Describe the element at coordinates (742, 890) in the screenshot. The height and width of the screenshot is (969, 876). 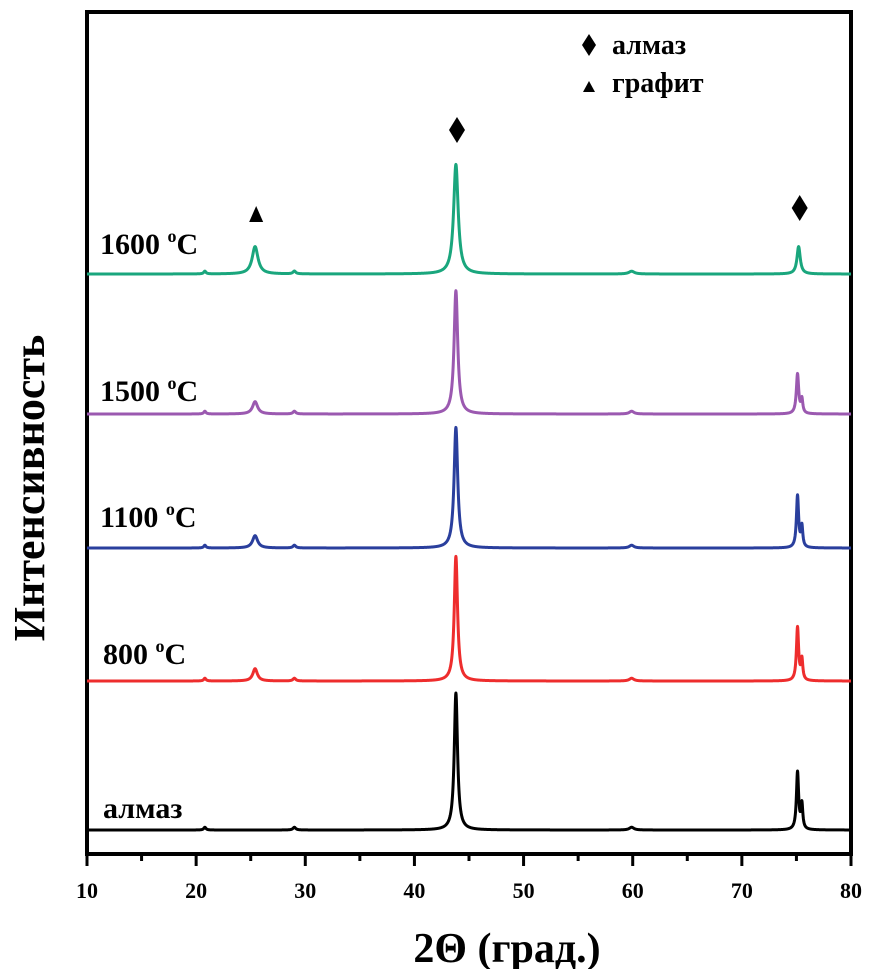
I see `x-tick-label: 70` at that location.